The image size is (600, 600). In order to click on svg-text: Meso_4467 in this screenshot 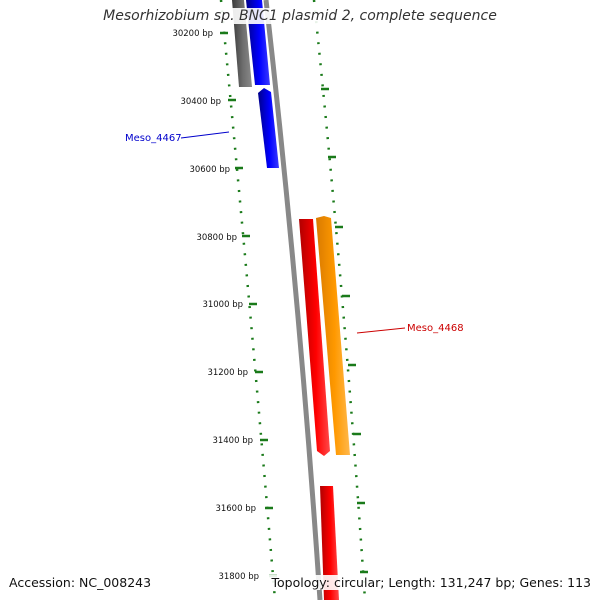, I will do `click(153, 138)`.